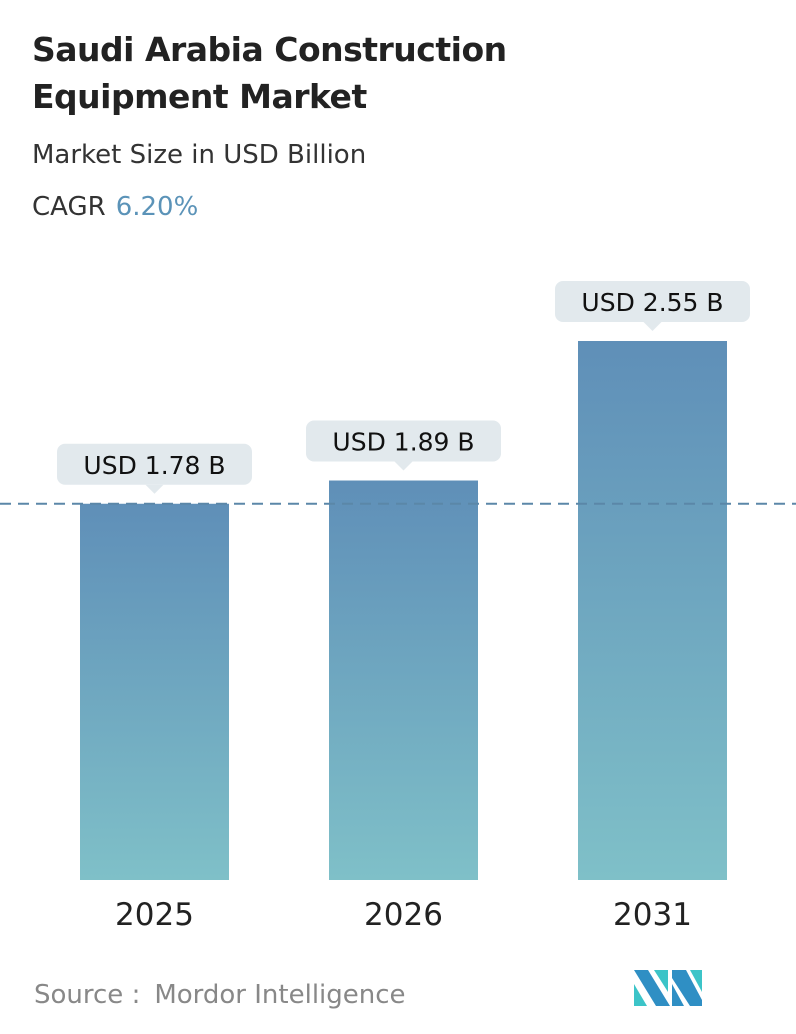 This screenshot has height=1034, width=796. What do you see at coordinates (652, 915) in the screenshot?
I see `x-tick-label-2031: 2031` at bounding box center [652, 915].